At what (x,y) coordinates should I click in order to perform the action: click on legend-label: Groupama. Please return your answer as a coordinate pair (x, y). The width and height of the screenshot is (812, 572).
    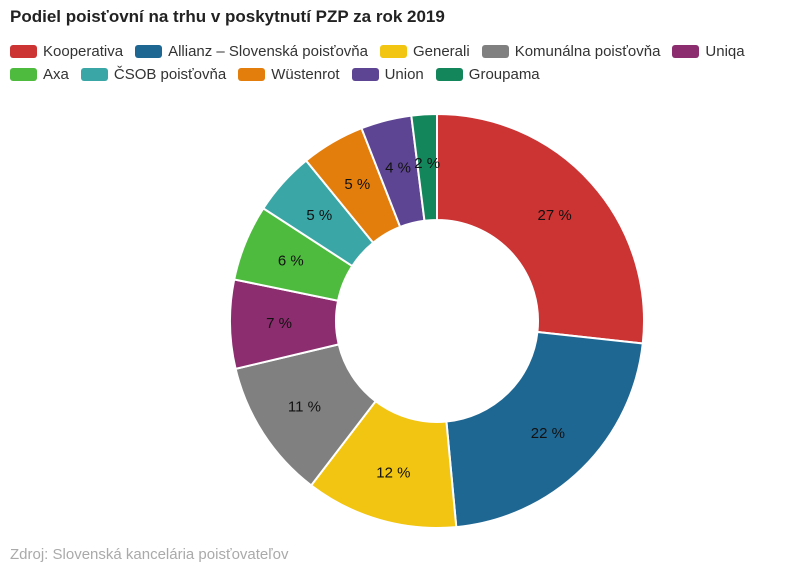
    Looking at the image, I should click on (504, 74).